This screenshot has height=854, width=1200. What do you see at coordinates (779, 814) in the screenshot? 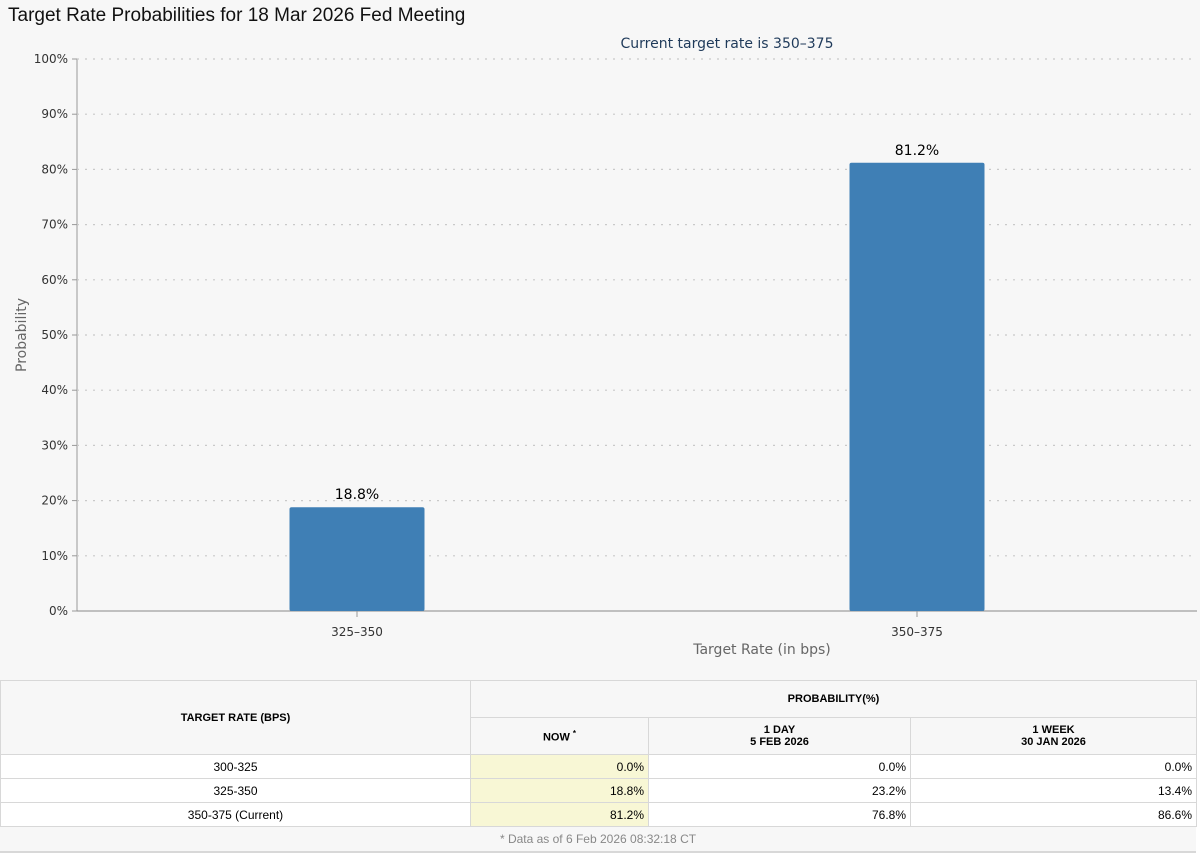
I see `one-day-cell: 76.8%` at bounding box center [779, 814].